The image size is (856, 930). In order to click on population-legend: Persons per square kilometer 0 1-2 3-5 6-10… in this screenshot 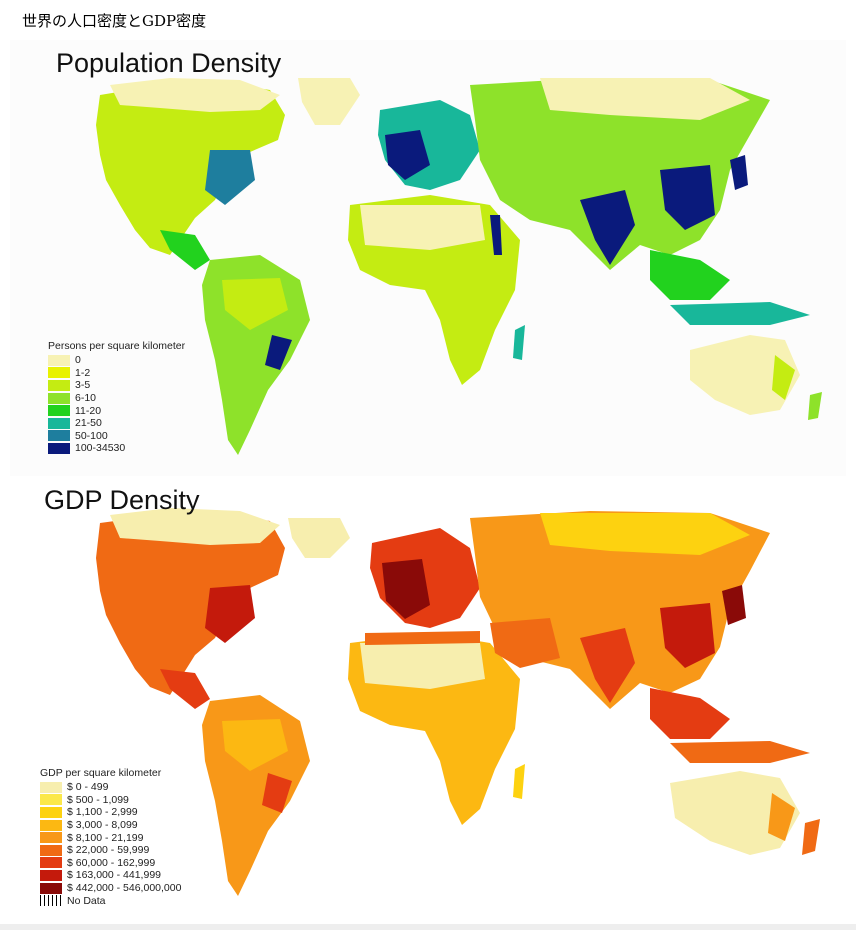, I will do `click(116, 397)`.